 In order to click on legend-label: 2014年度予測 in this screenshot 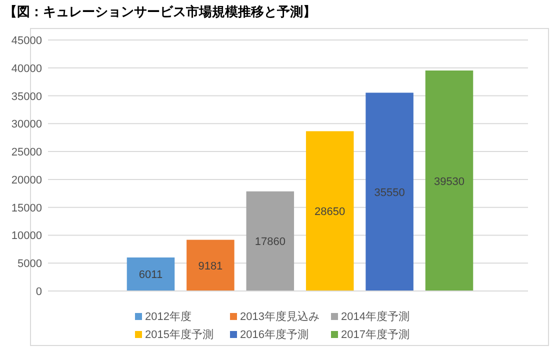, I will do `click(375, 316)`.